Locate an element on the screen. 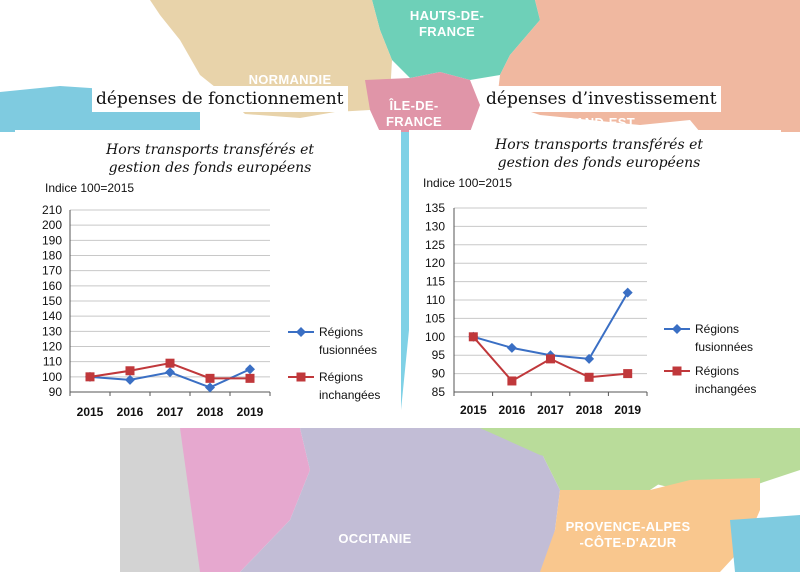 Image resolution: width=800 pixels, height=572 pixels. y-tick-label: 180 is located at coordinates (52, 256).